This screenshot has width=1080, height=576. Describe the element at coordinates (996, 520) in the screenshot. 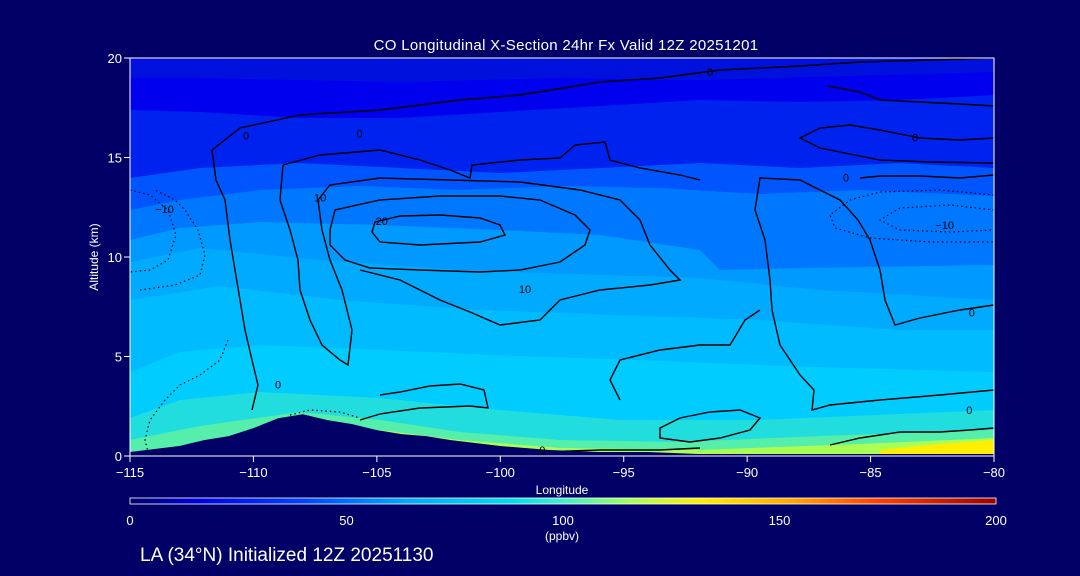

I see `colorbar-tick-label: 200` at that location.